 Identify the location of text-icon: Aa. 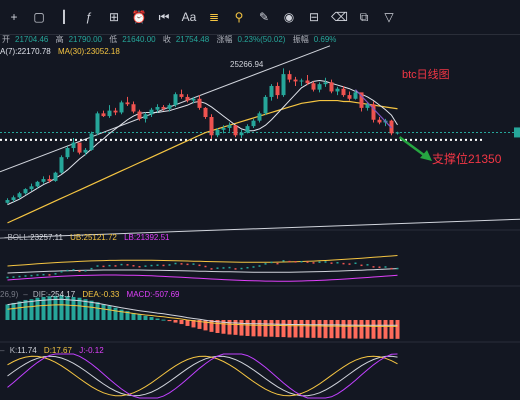
(189, 17).